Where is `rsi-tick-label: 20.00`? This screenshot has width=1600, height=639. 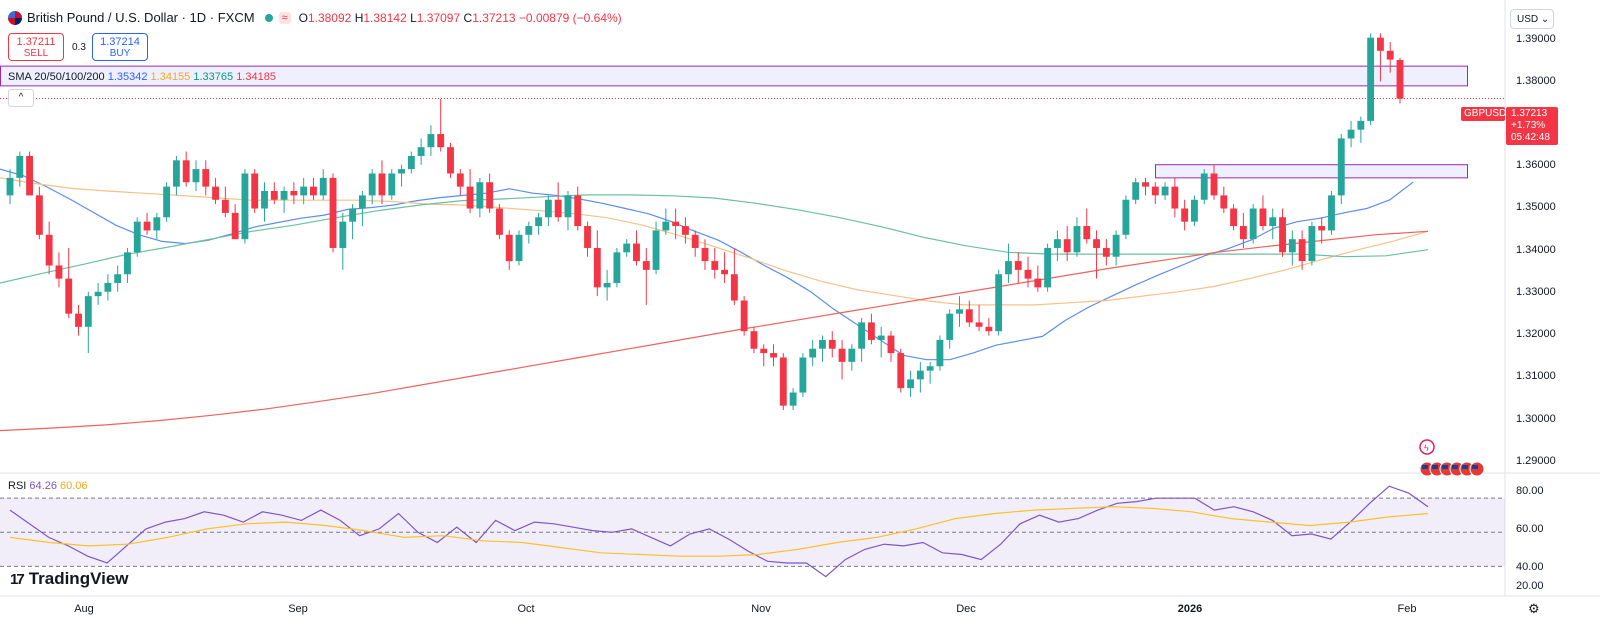 rsi-tick-label: 20.00 is located at coordinates (1530, 586).